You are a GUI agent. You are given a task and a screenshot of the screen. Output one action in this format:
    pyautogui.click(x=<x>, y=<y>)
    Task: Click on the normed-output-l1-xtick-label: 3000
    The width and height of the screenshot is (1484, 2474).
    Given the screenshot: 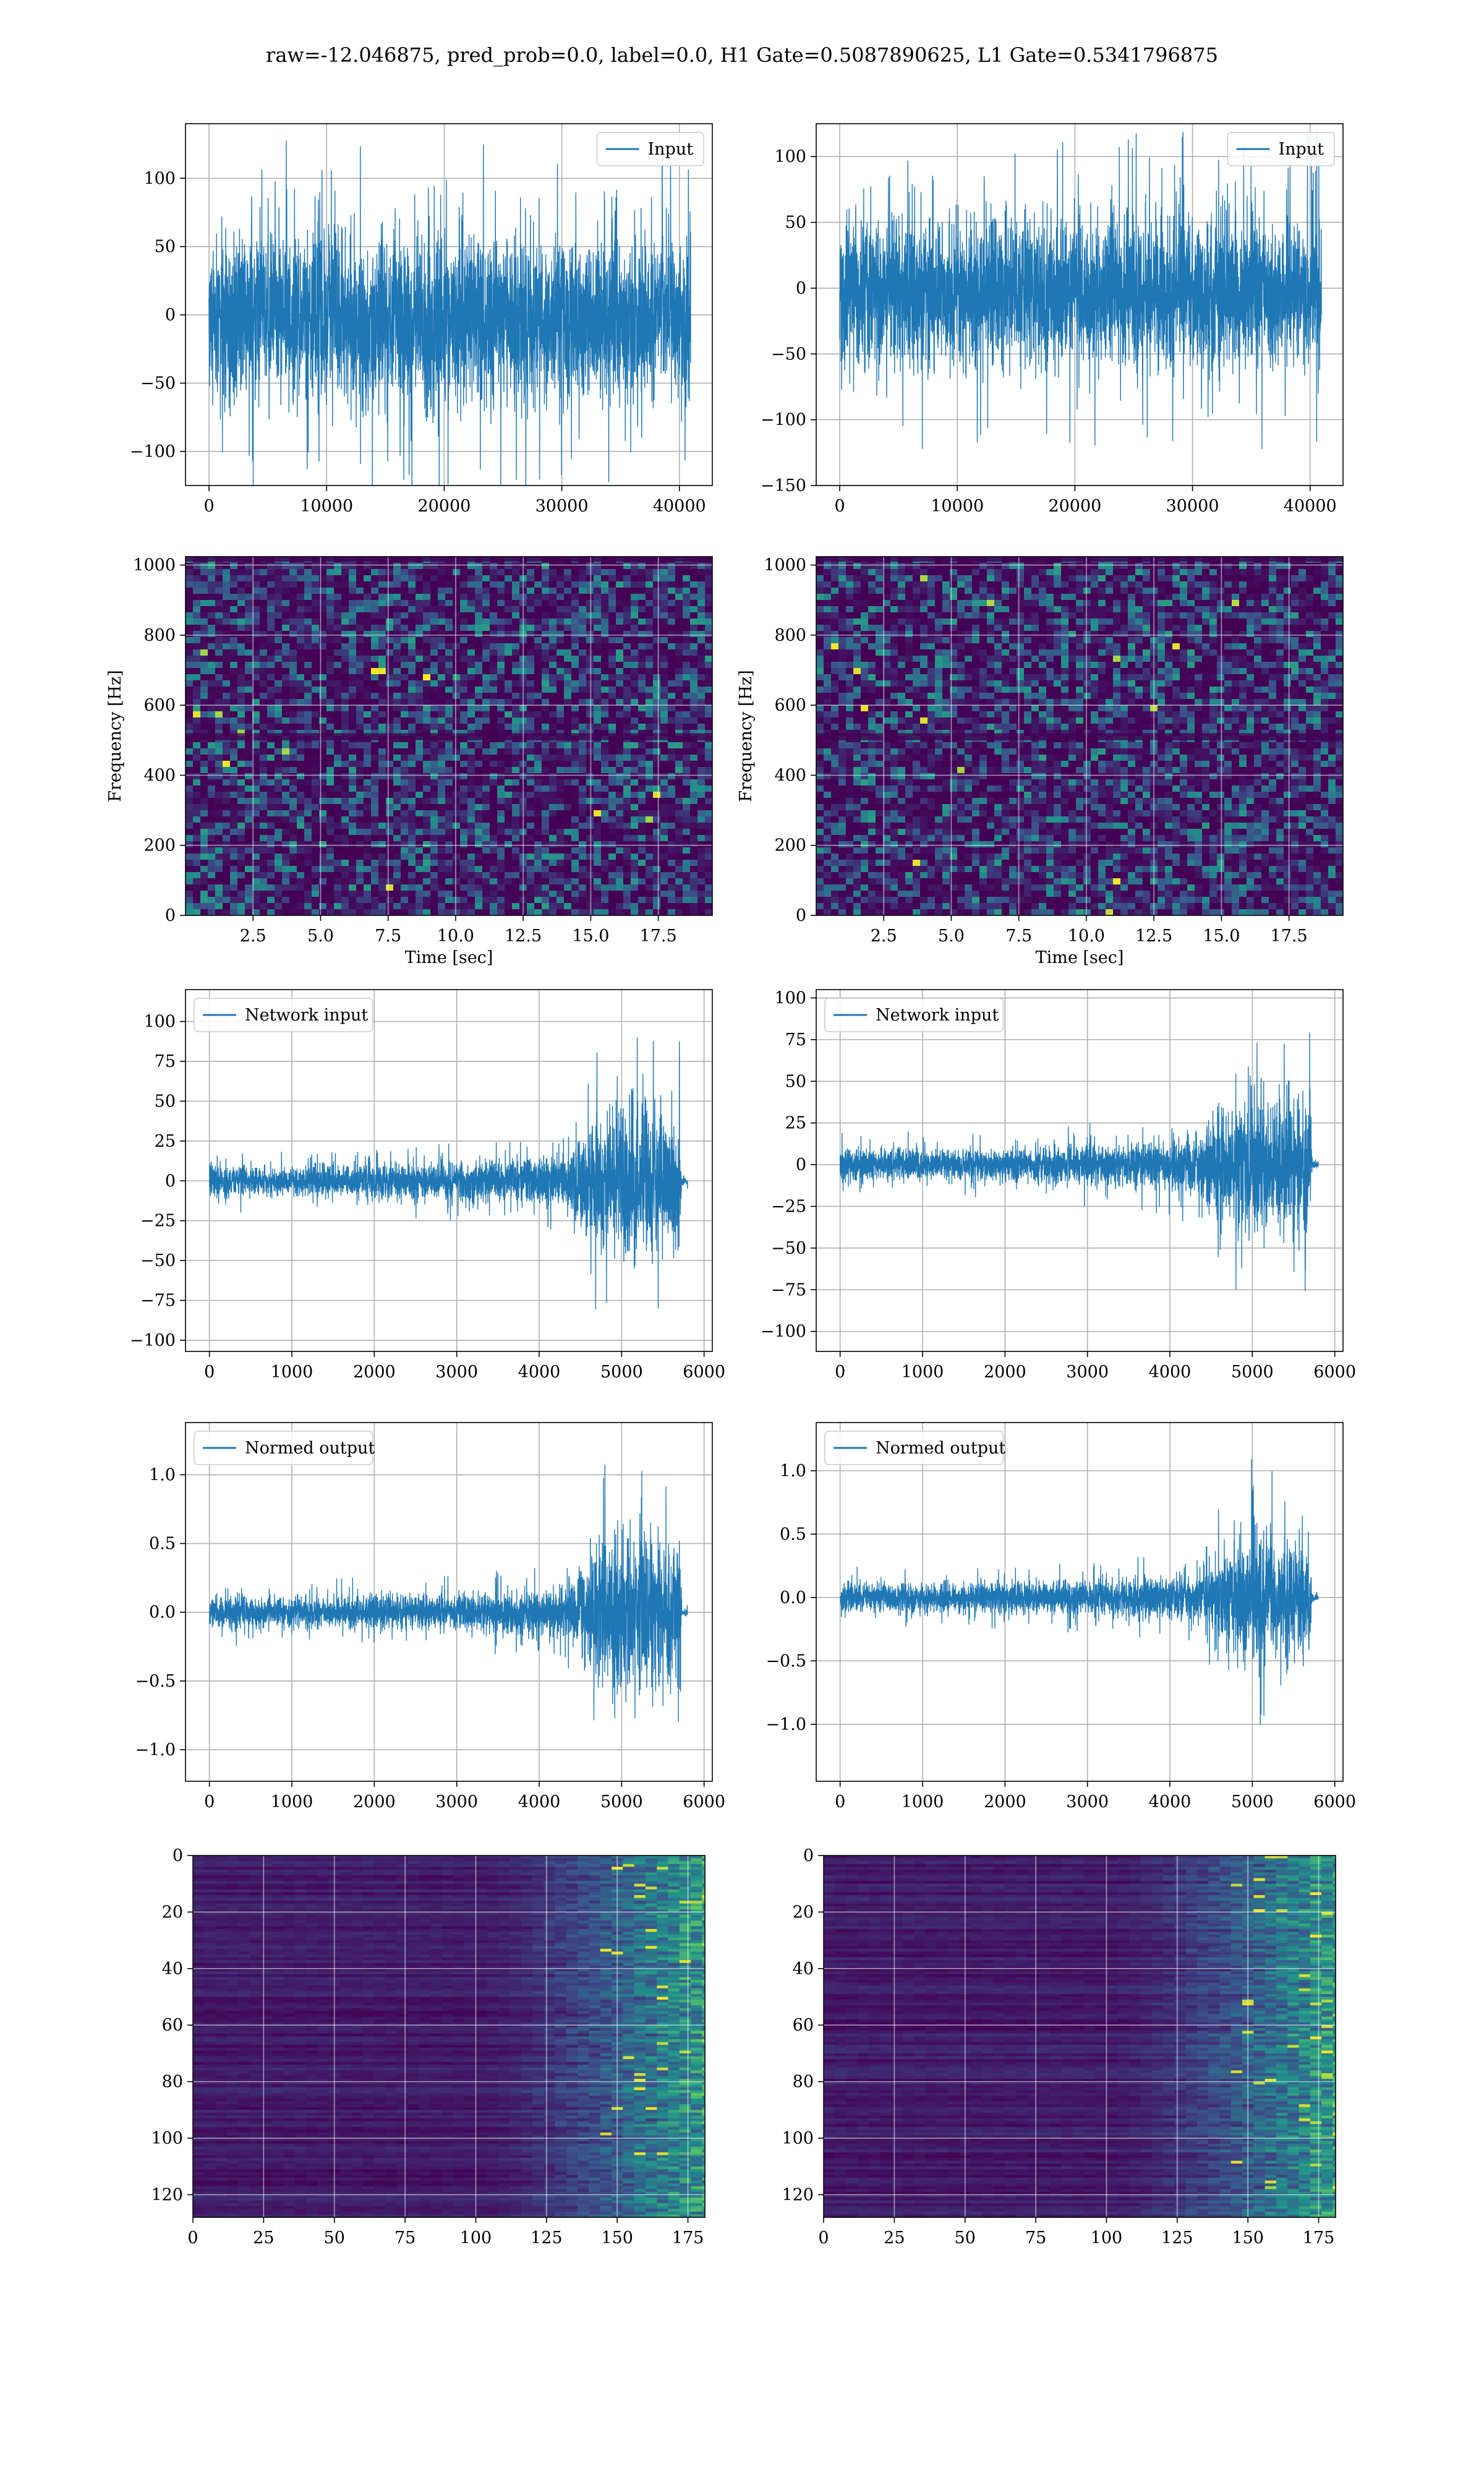 What is the action you would take?
    pyautogui.click(x=1087, y=1802)
    